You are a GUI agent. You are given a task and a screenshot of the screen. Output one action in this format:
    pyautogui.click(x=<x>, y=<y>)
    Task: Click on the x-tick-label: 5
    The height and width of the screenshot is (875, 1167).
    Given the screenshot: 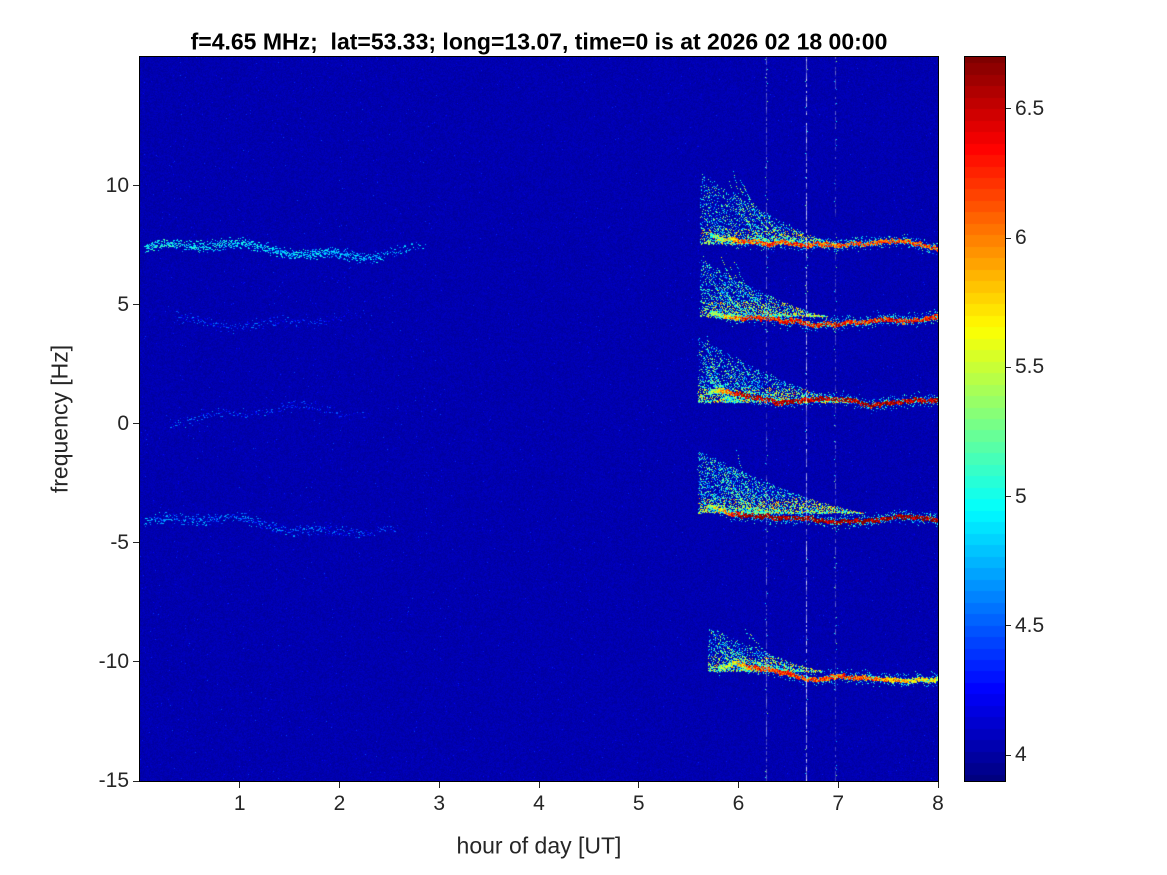 What is the action you would take?
    pyautogui.click(x=638, y=803)
    